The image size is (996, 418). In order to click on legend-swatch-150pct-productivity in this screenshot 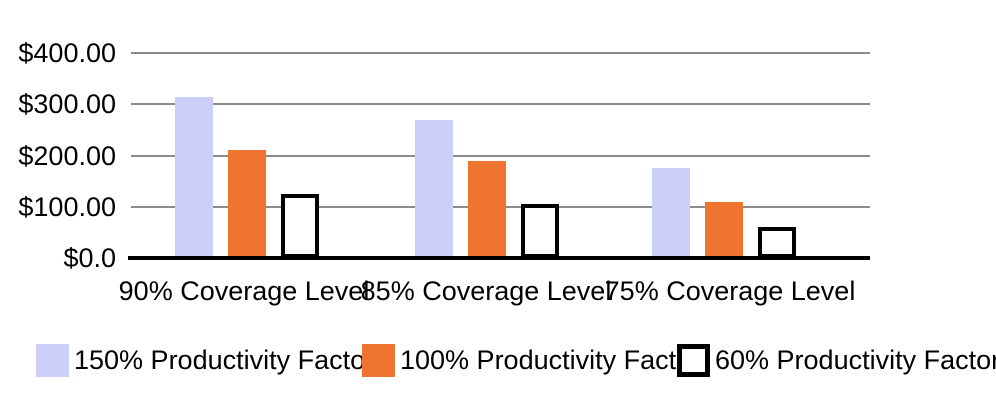, I will do `click(52, 360)`.